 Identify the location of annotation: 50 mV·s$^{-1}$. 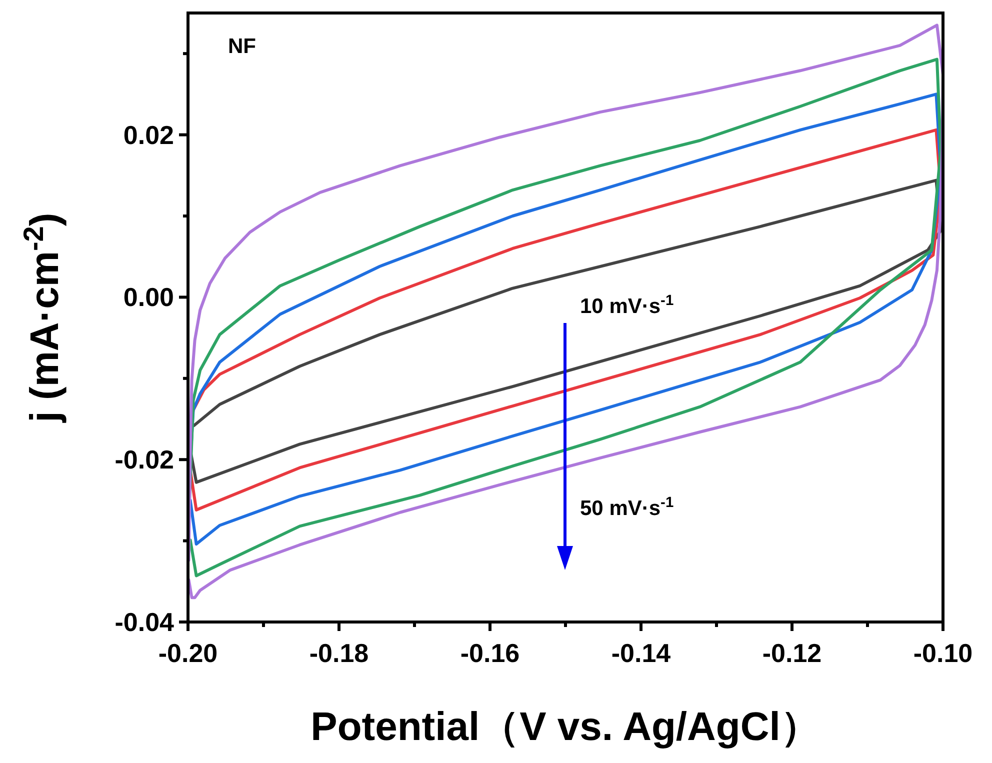
(627, 507).